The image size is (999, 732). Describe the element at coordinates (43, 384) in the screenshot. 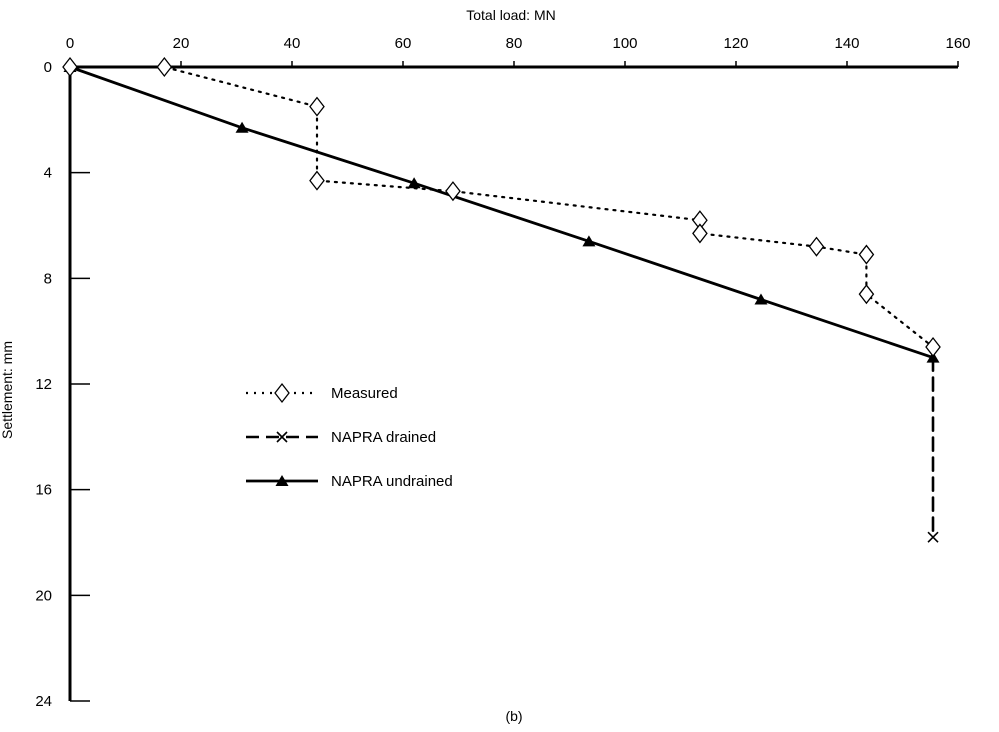

I see `y-tick-label: 12` at that location.